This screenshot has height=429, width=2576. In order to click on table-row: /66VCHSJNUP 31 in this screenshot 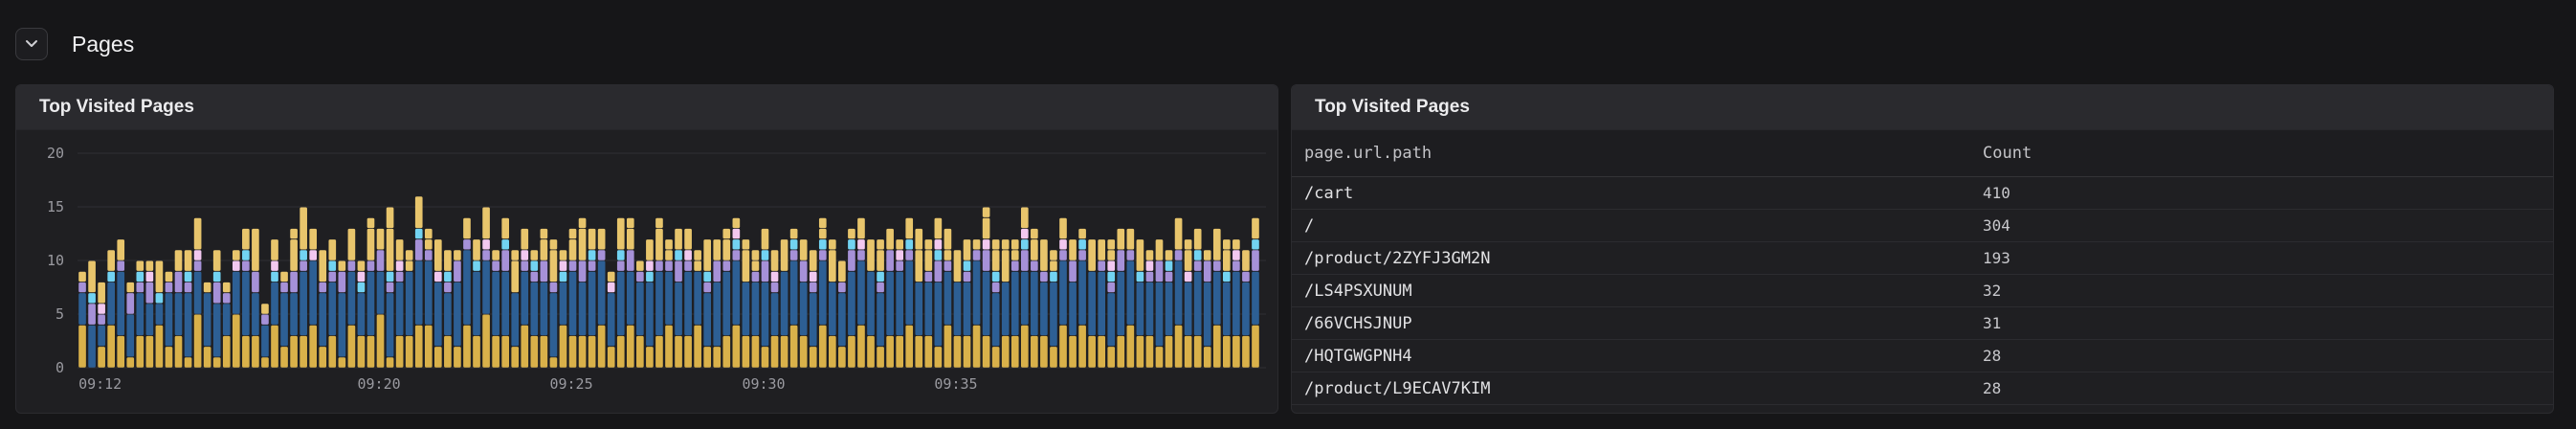, I will do `click(1922, 323)`.